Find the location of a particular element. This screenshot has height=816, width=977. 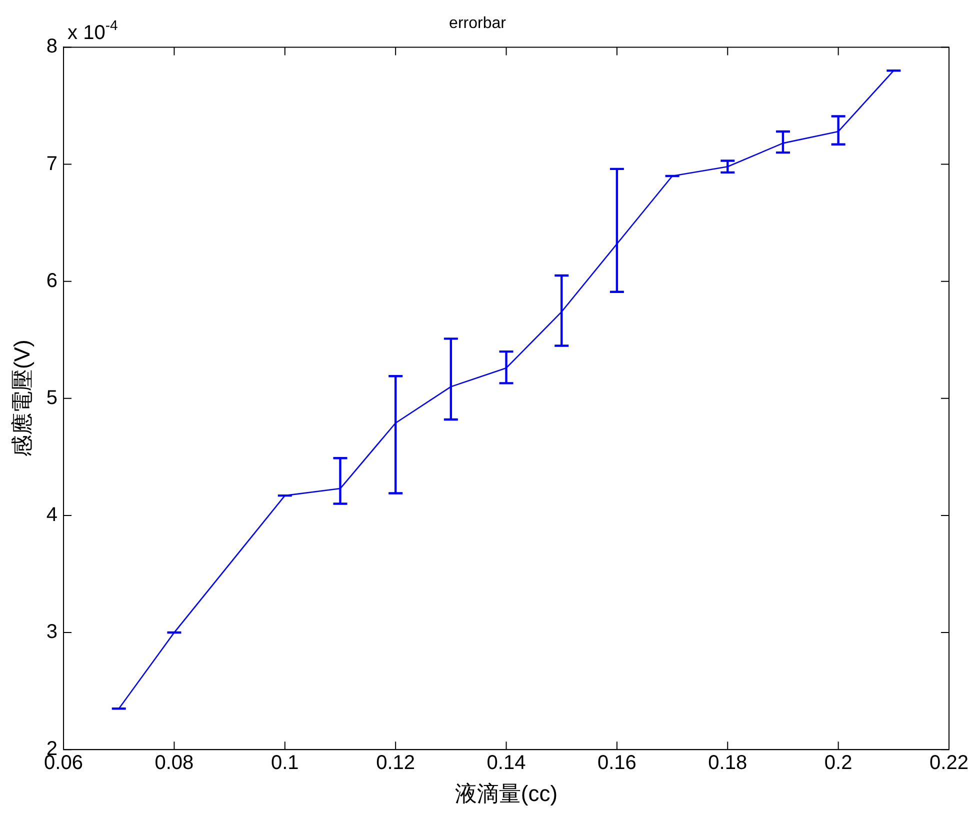

y-tick-label: 4 is located at coordinates (52, 515).